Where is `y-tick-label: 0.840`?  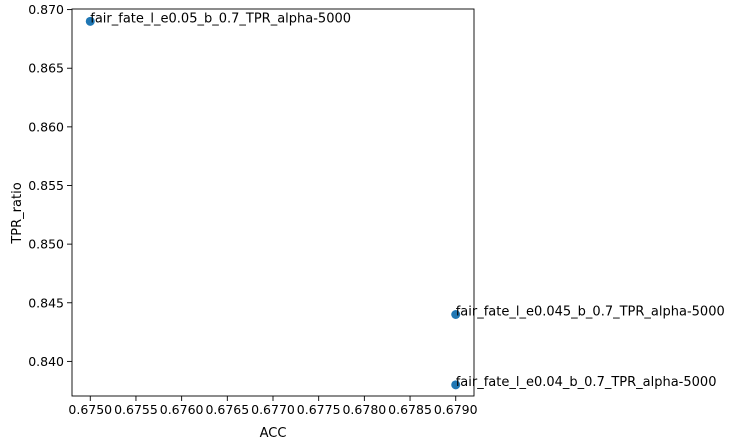
y-tick-label: 0.840 is located at coordinates (46, 361).